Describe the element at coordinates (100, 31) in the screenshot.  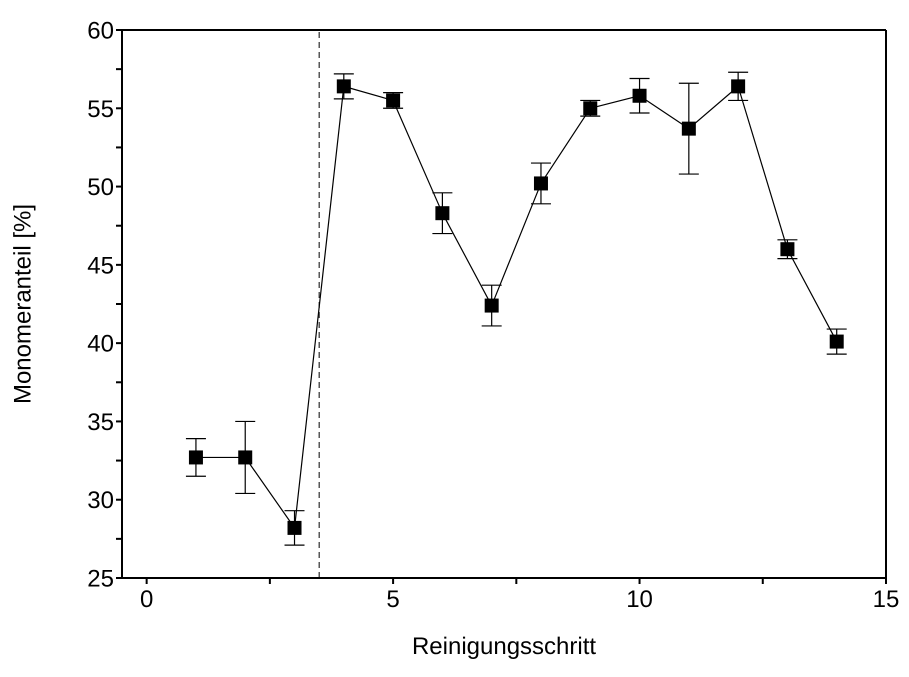
I see `y-tick-label: 60` at that location.